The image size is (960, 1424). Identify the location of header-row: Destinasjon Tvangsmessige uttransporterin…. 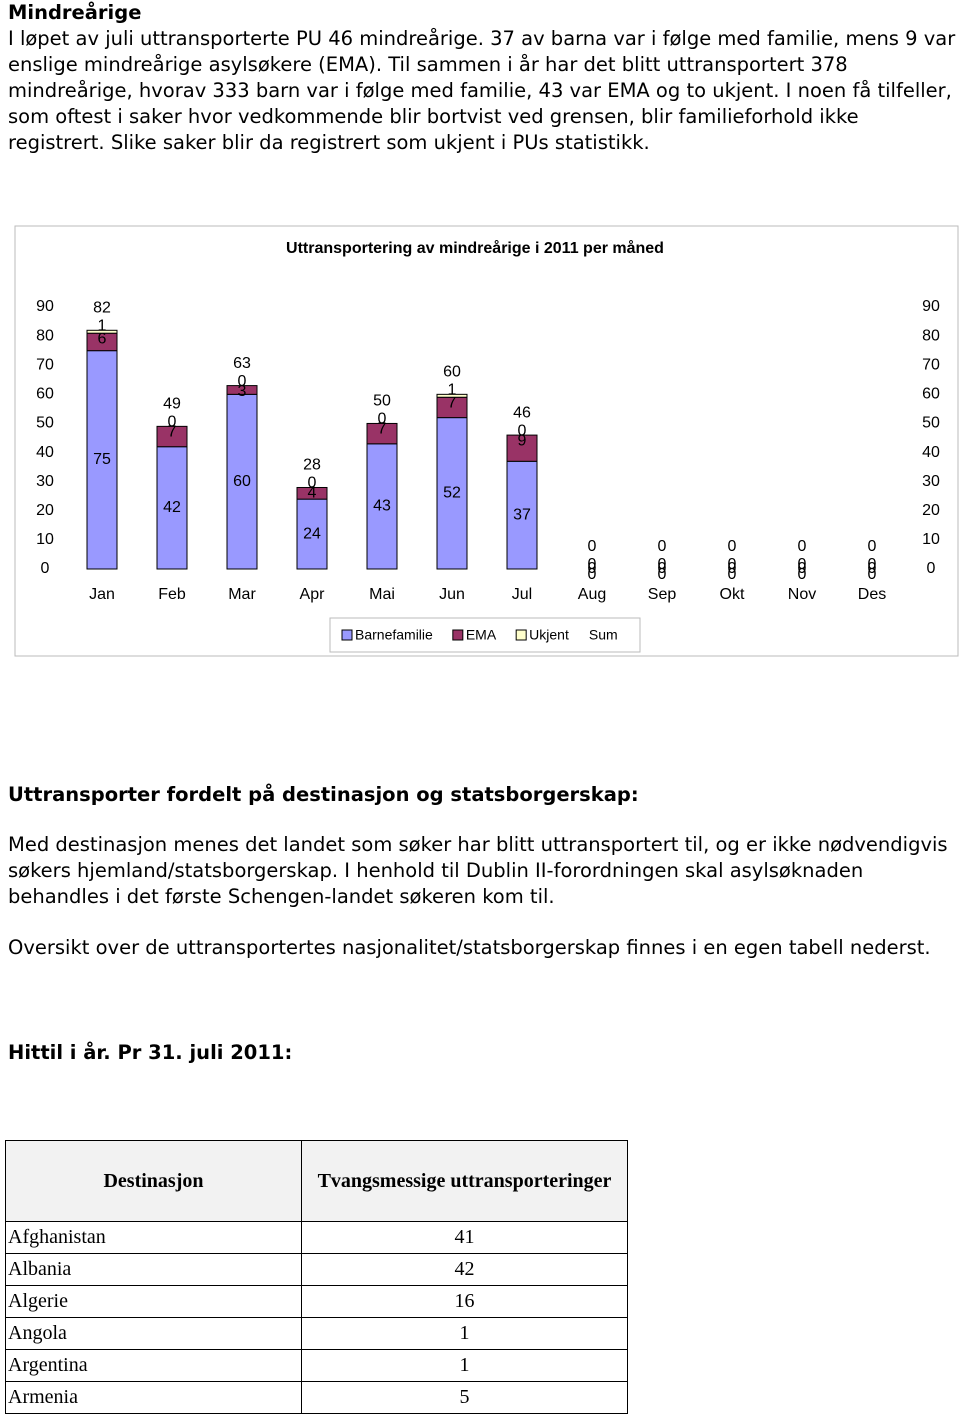
(316, 1181).